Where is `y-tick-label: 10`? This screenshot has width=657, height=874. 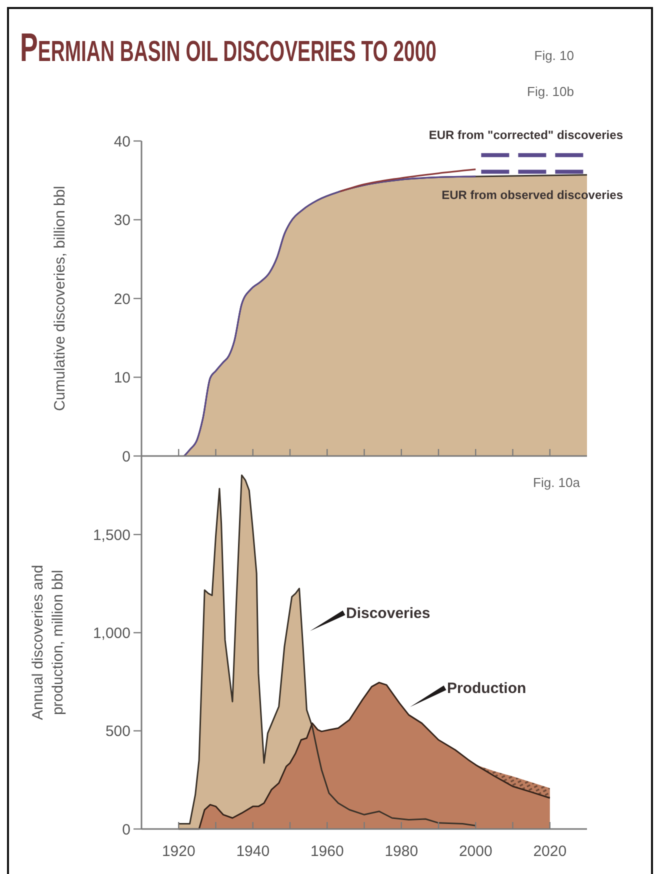 y-tick-label: 10 is located at coordinates (122, 378).